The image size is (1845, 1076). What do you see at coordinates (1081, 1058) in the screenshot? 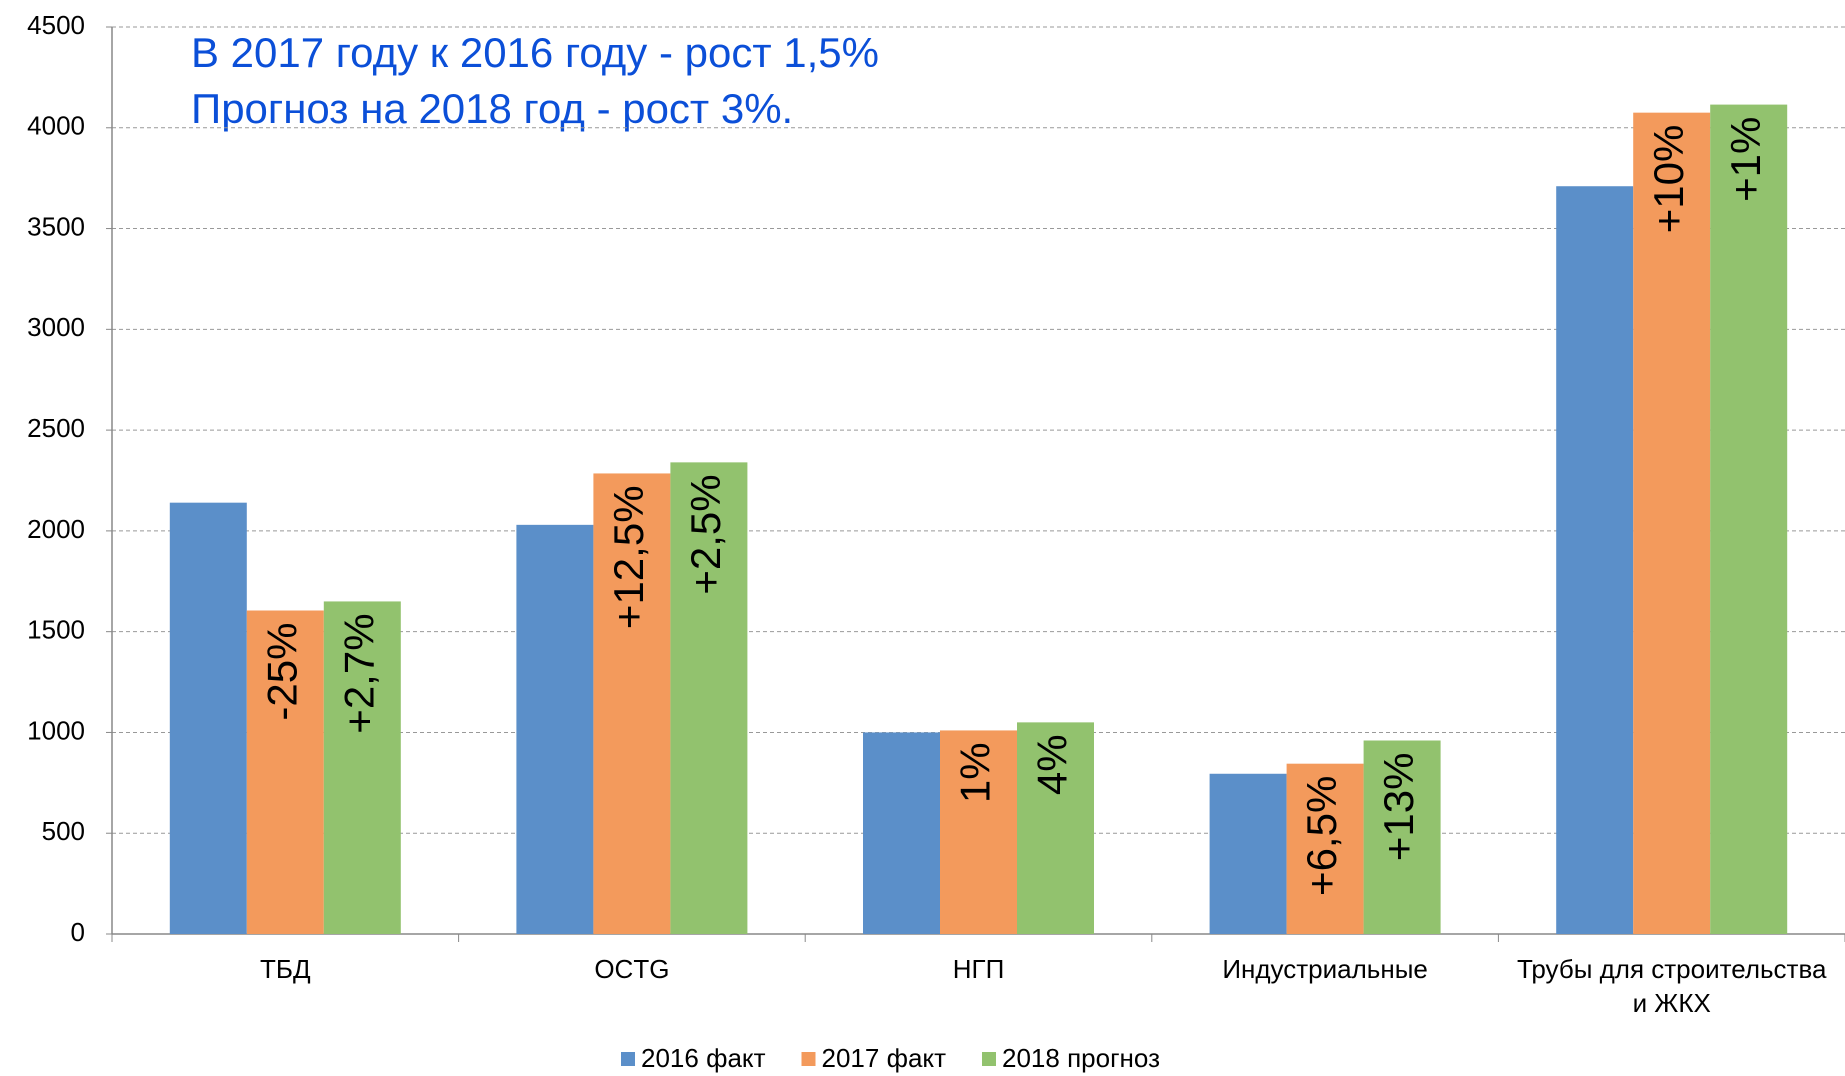
I see `legend-label: 2018 прогноз` at bounding box center [1081, 1058].